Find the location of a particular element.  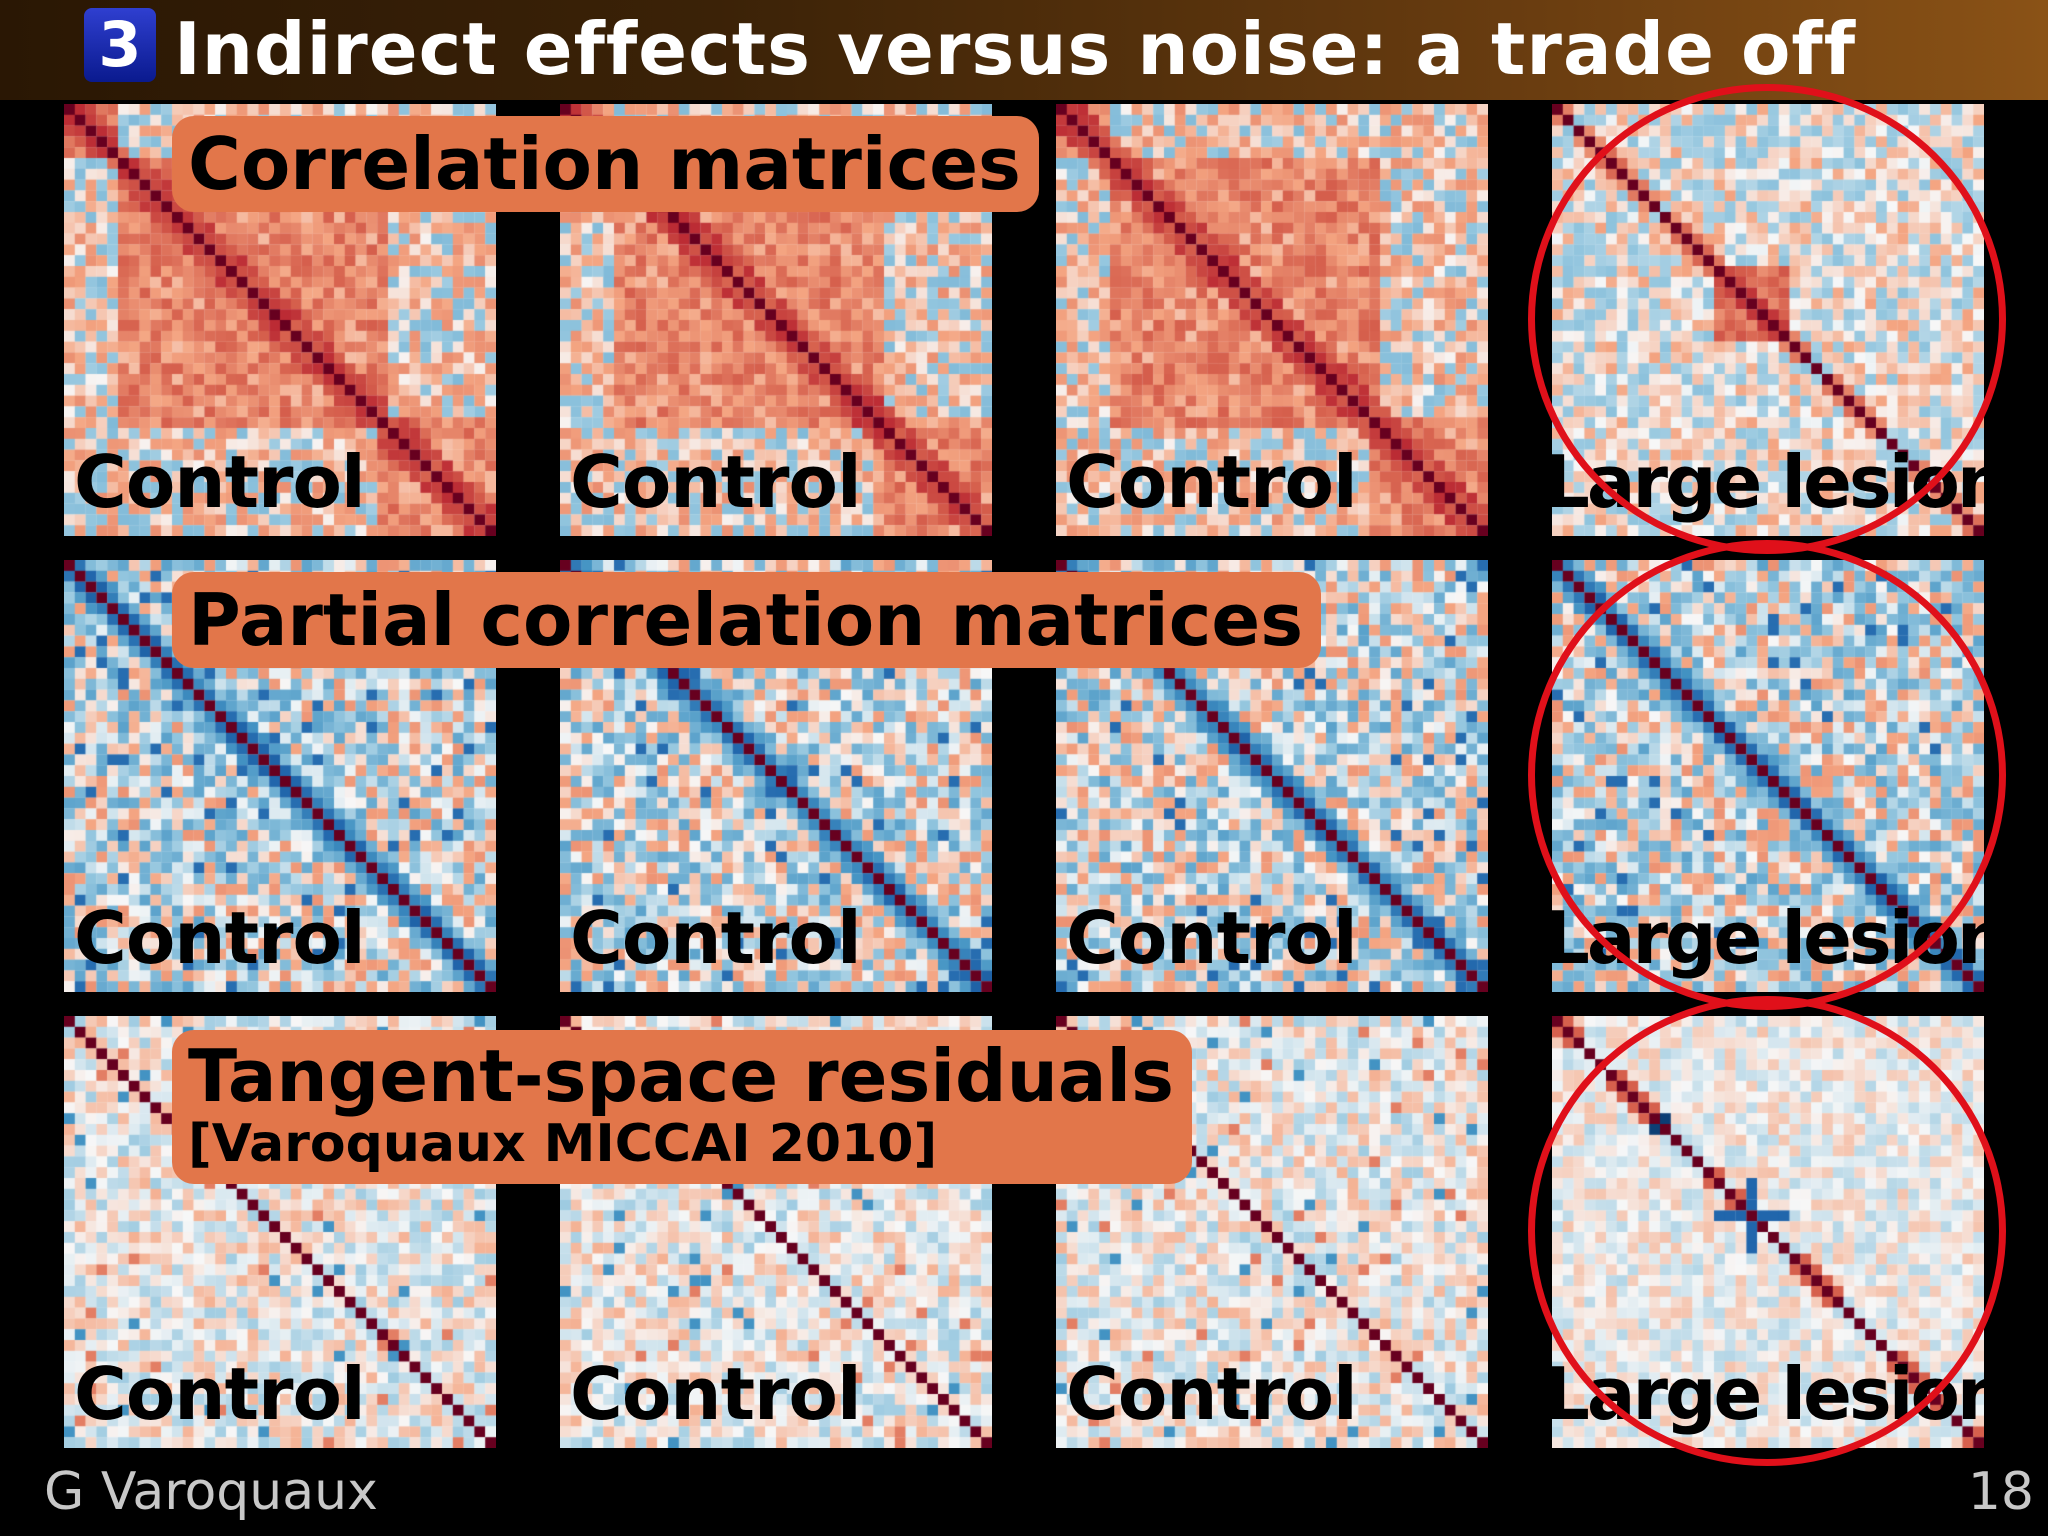

callout-correlation-matrices: Correlation matrices is located at coordinates (605, 164).